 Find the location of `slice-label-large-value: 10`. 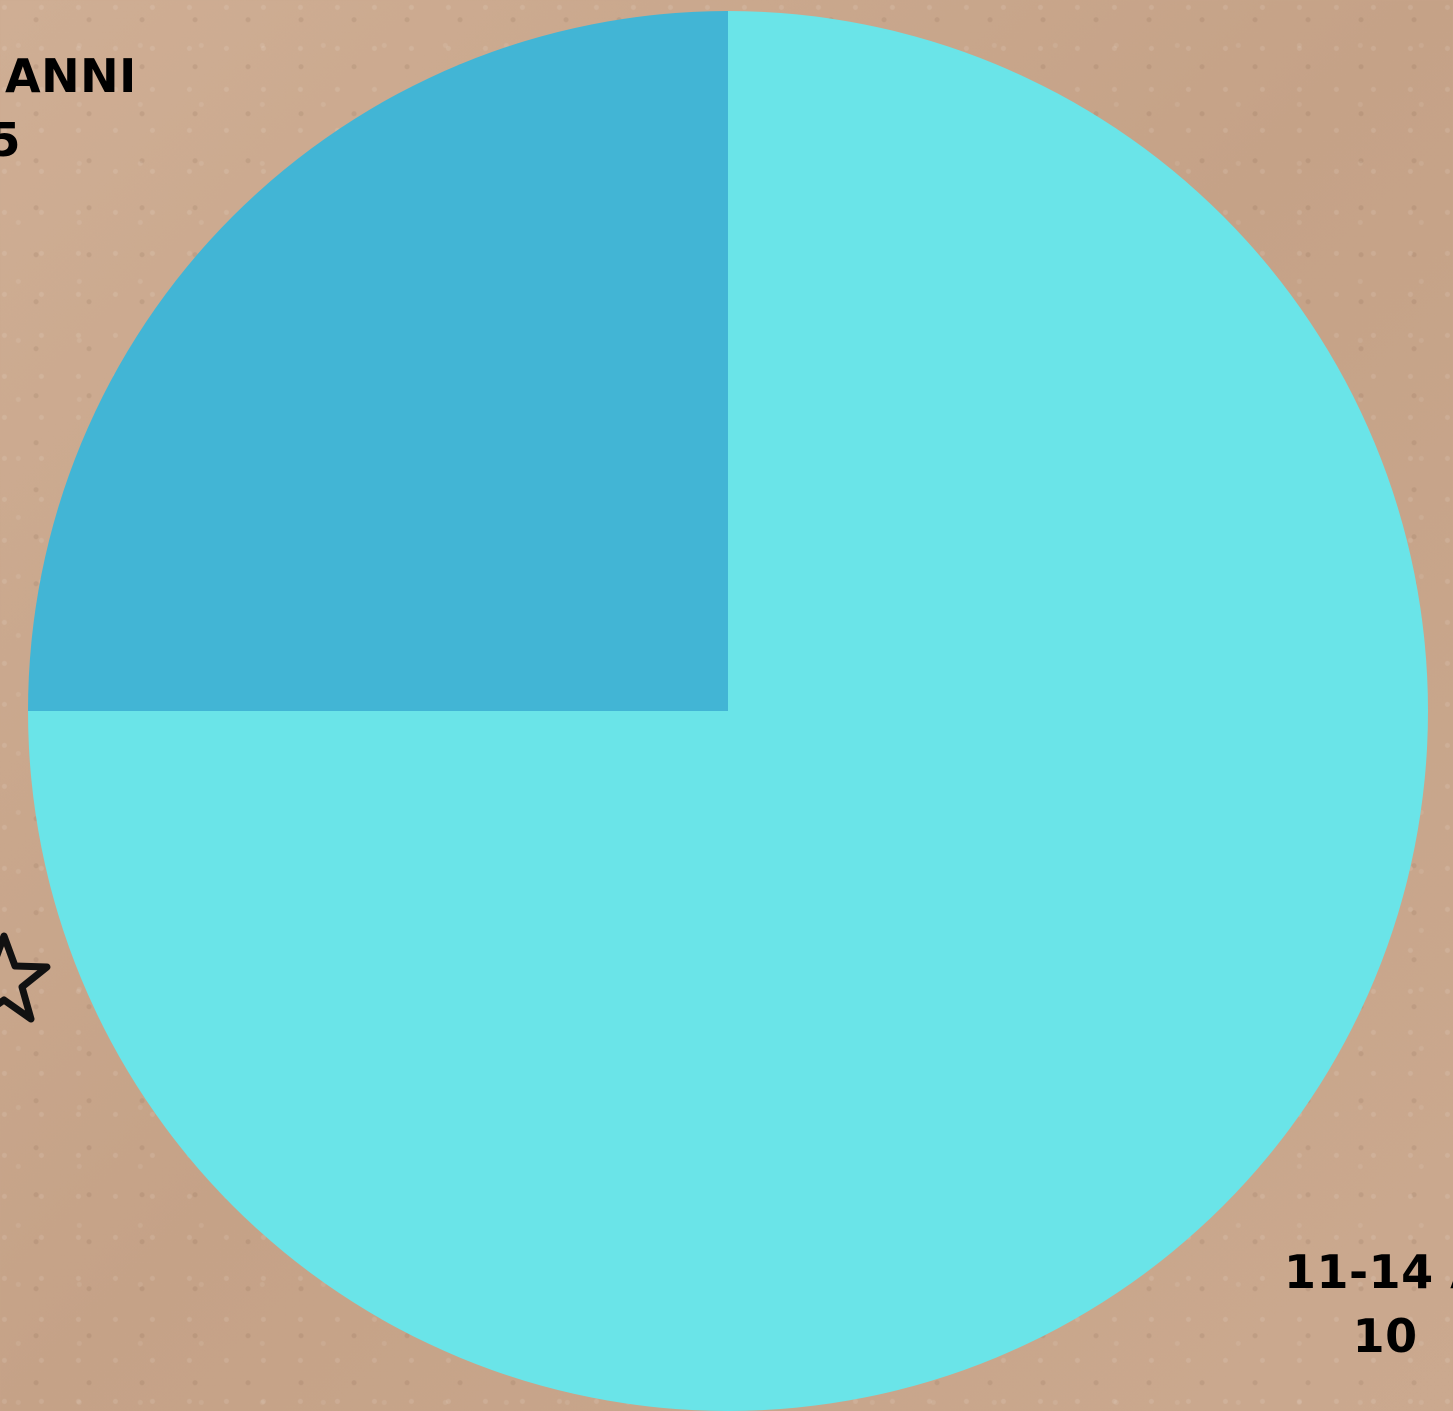

slice-label-large-value: 10 is located at coordinates (1385, 1336).